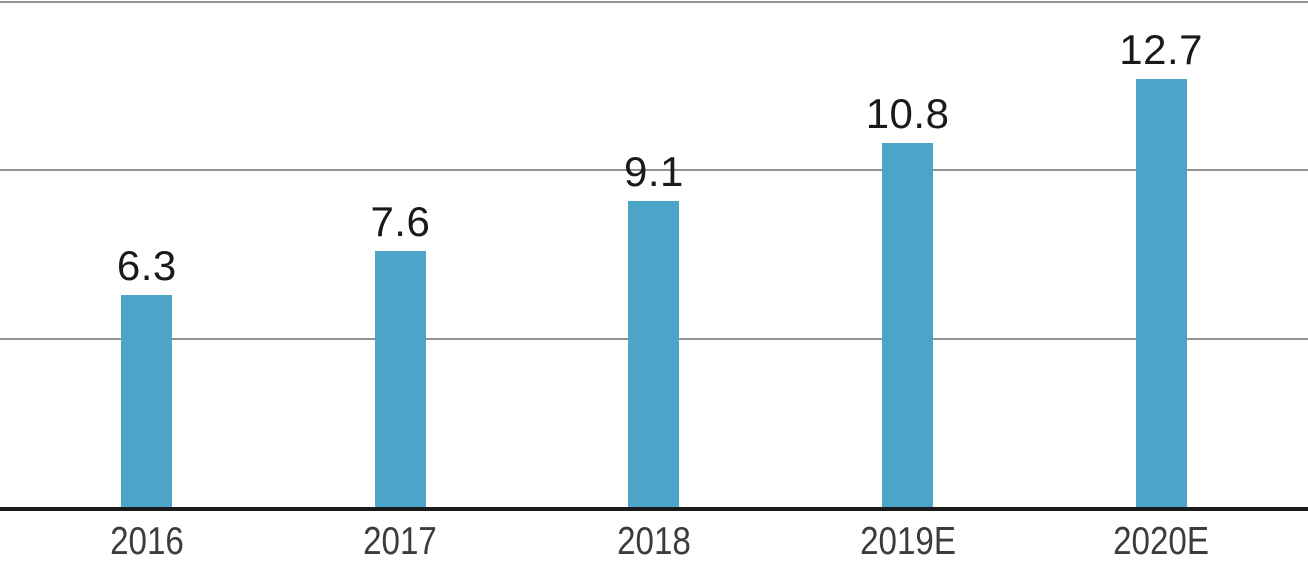 This screenshot has height=561, width=1308. I want to click on x-tick-label: 2016, so click(146, 540).